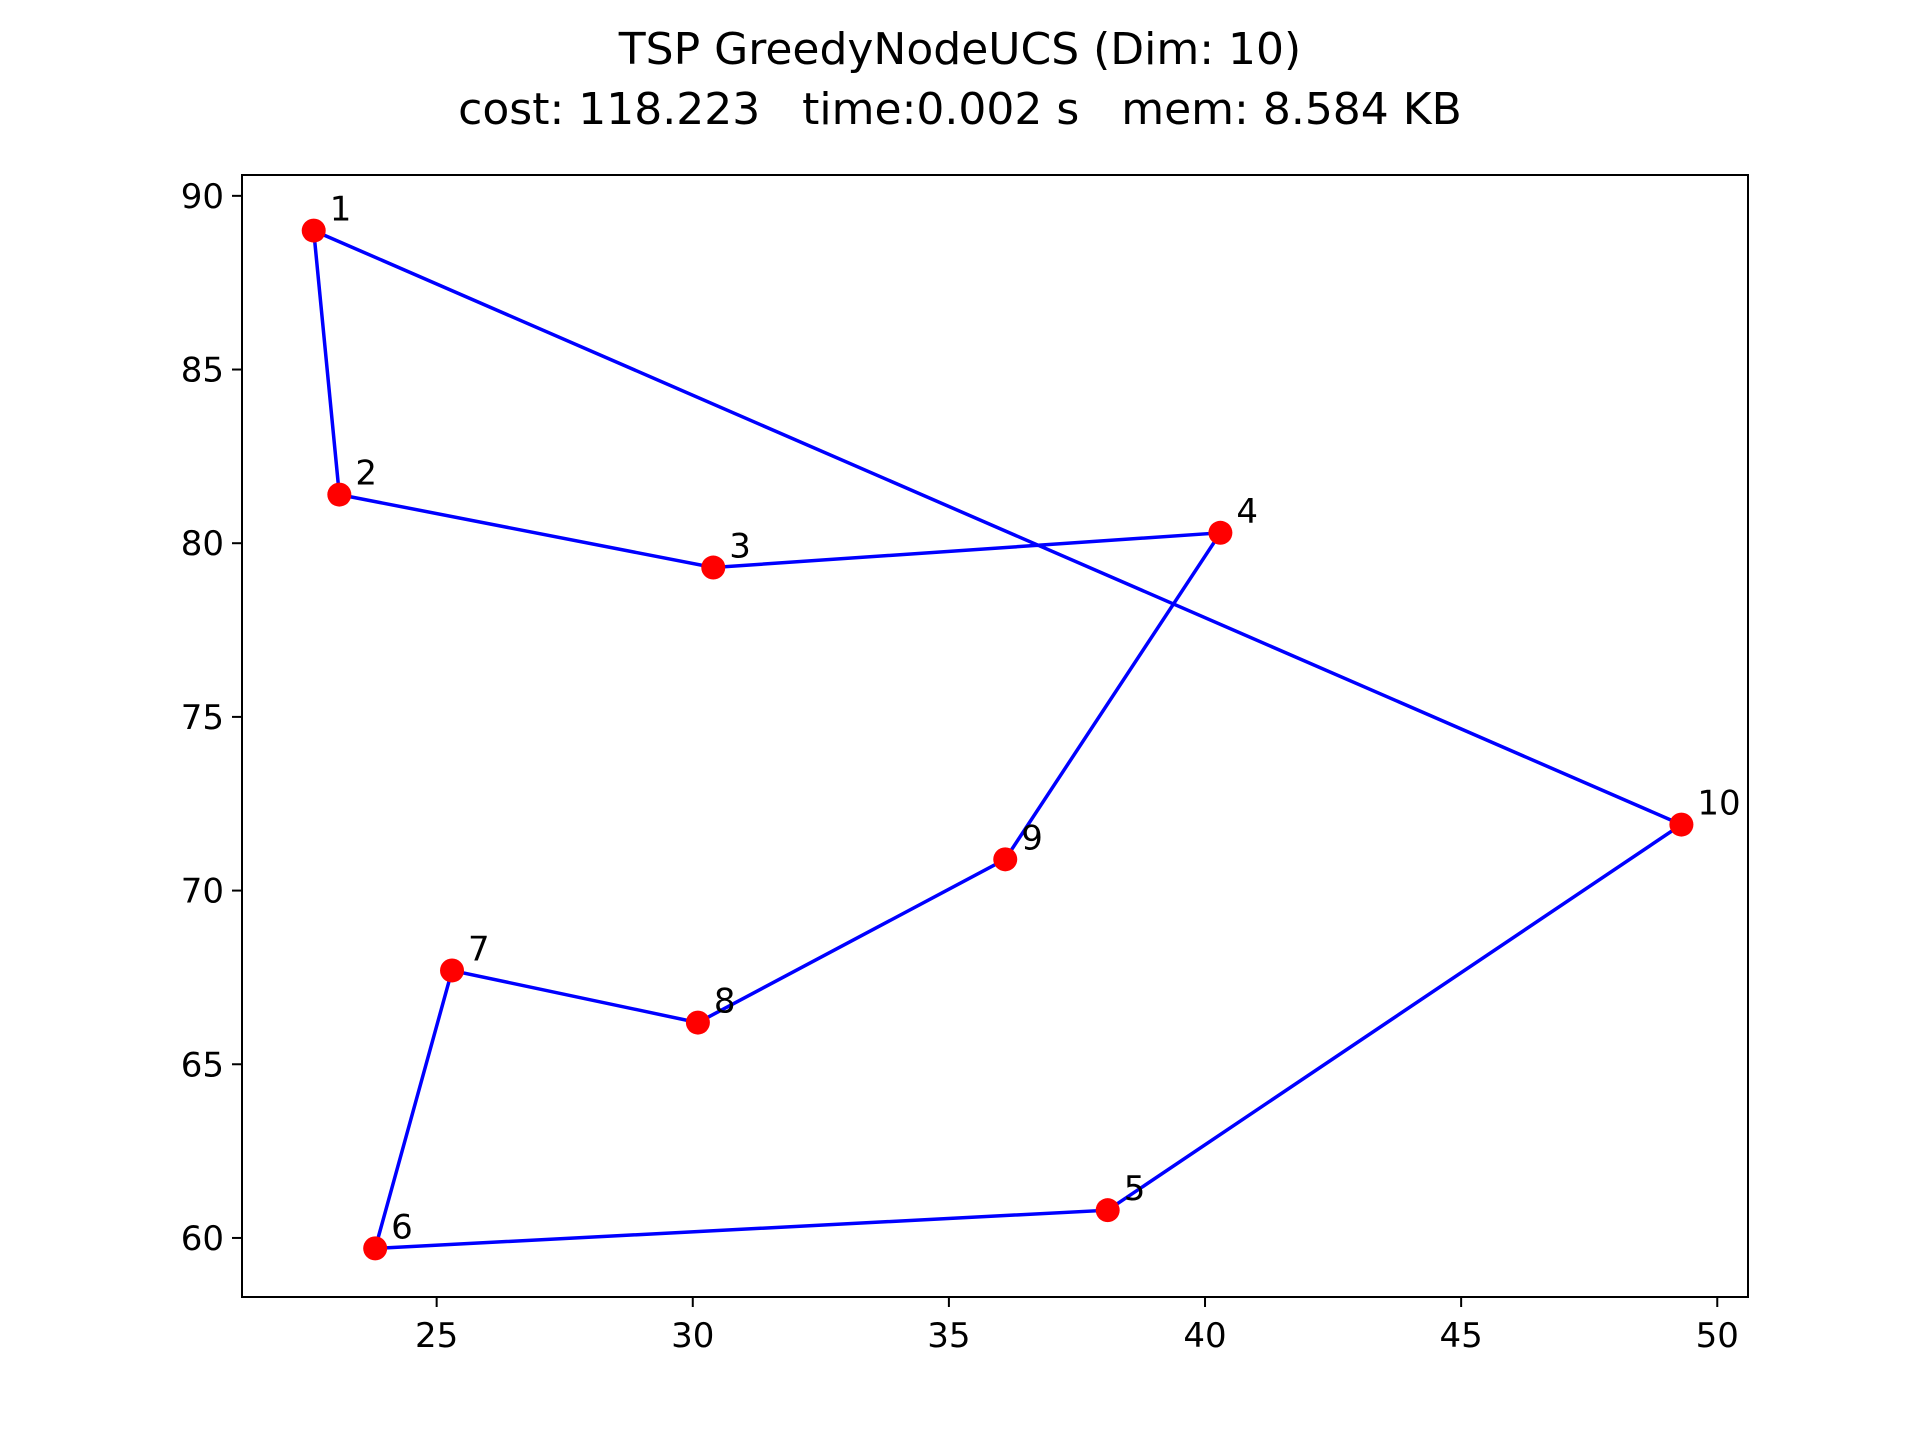 The width and height of the screenshot is (1920, 1440). What do you see at coordinates (1032, 838) in the screenshot?
I see `city-label-9: 9` at bounding box center [1032, 838].